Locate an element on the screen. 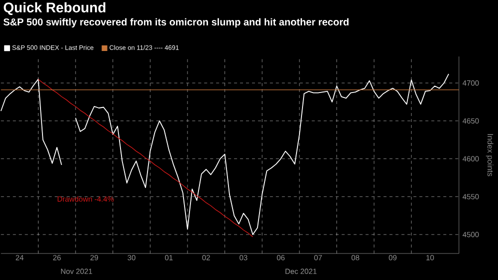 This screenshot has width=498, height=280. chart-subtitle: S&P 500 swiftly recovered from its omicron slump and hit another record is located at coordinates (176, 23).